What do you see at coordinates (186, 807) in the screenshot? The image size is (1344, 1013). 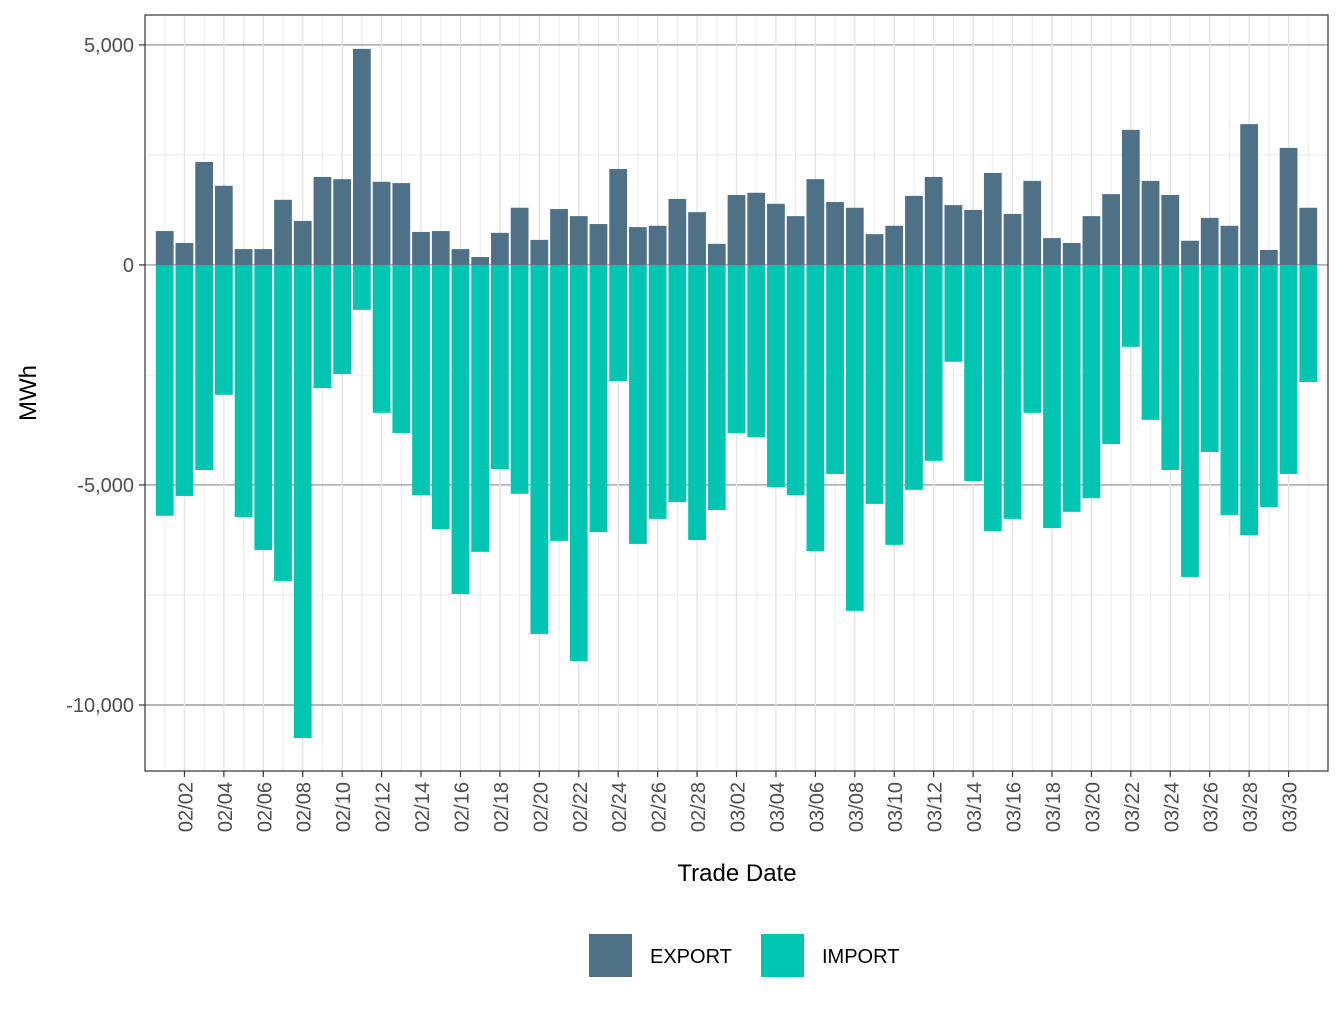 I see `x-tick-label: 02/02` at bounding box center [186, 807].